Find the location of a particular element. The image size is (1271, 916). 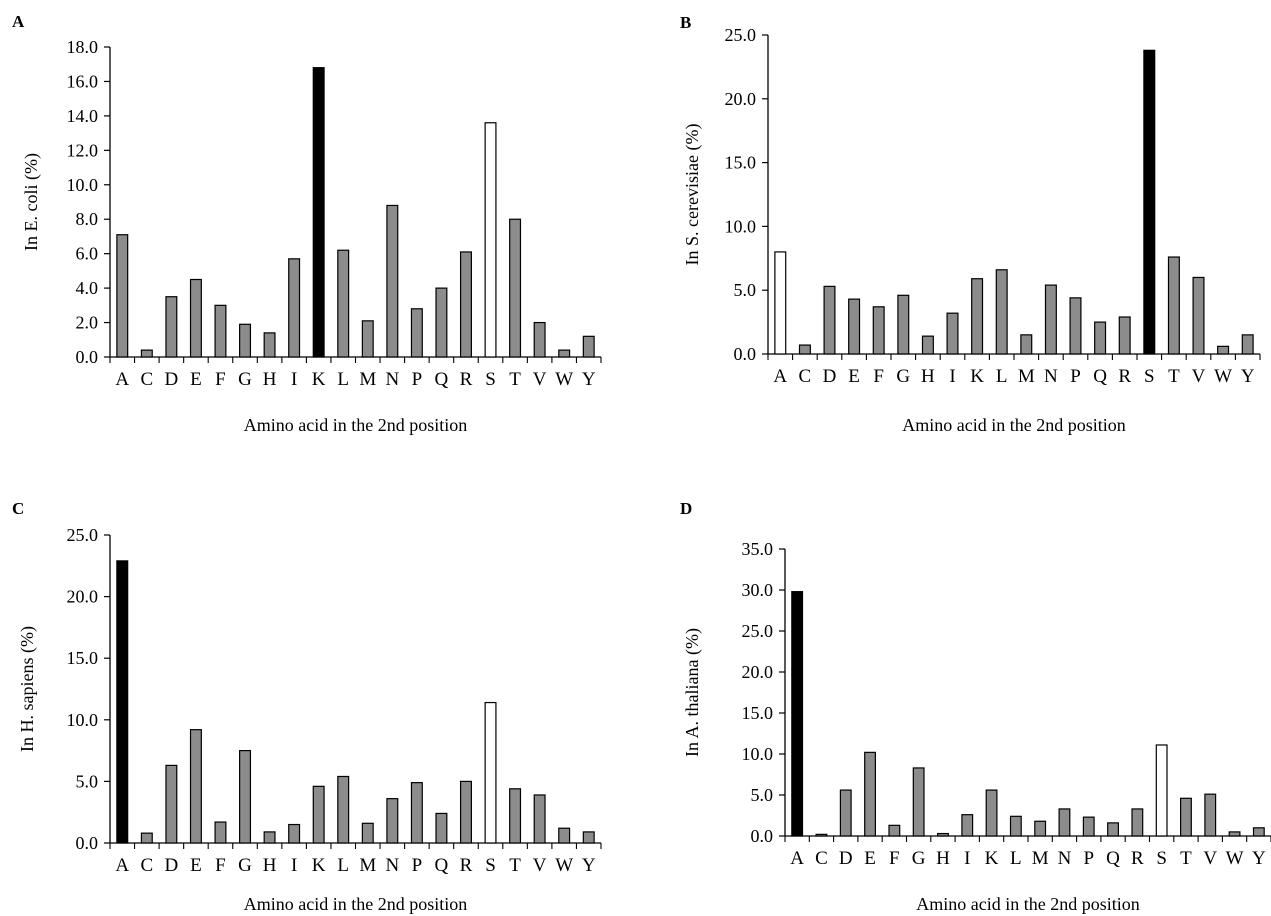

y-tick-label: 35.0 is located at coordinates (758, 549).